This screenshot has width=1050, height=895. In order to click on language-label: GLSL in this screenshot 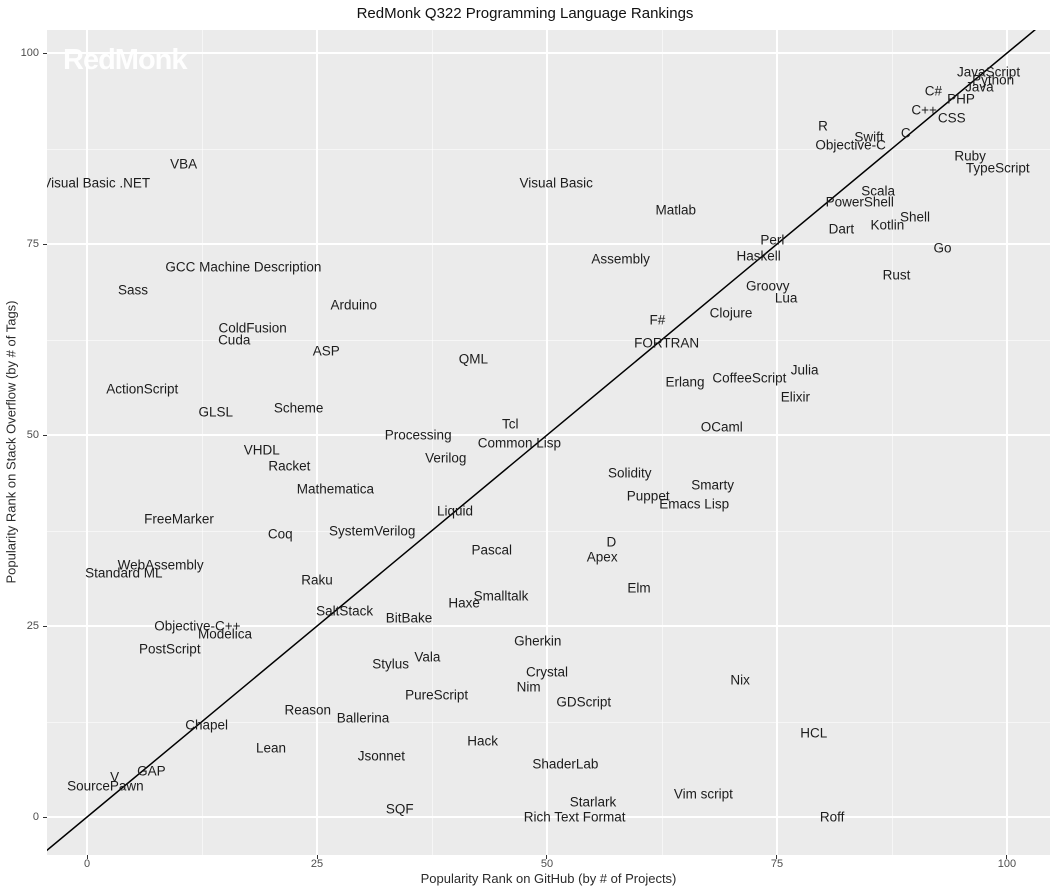, I will do `click(216, 412)`.